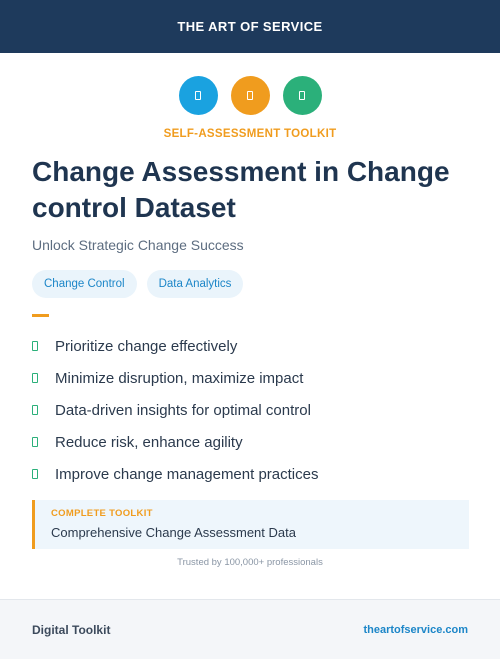  Describe the element at coordinates (102, 513) in the screenshot. I see `callout-label: COMPLETE TOOLKIT` at that location.